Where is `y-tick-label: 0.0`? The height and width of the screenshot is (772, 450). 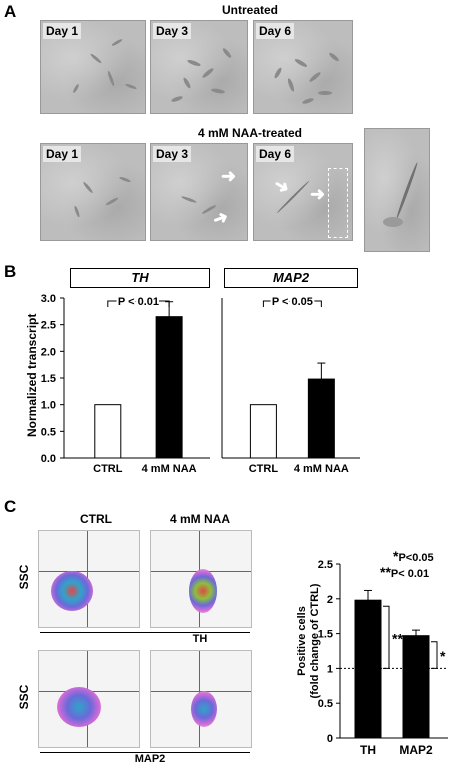
y-tick-label: 0.0 is located at coordinates (48, 459).